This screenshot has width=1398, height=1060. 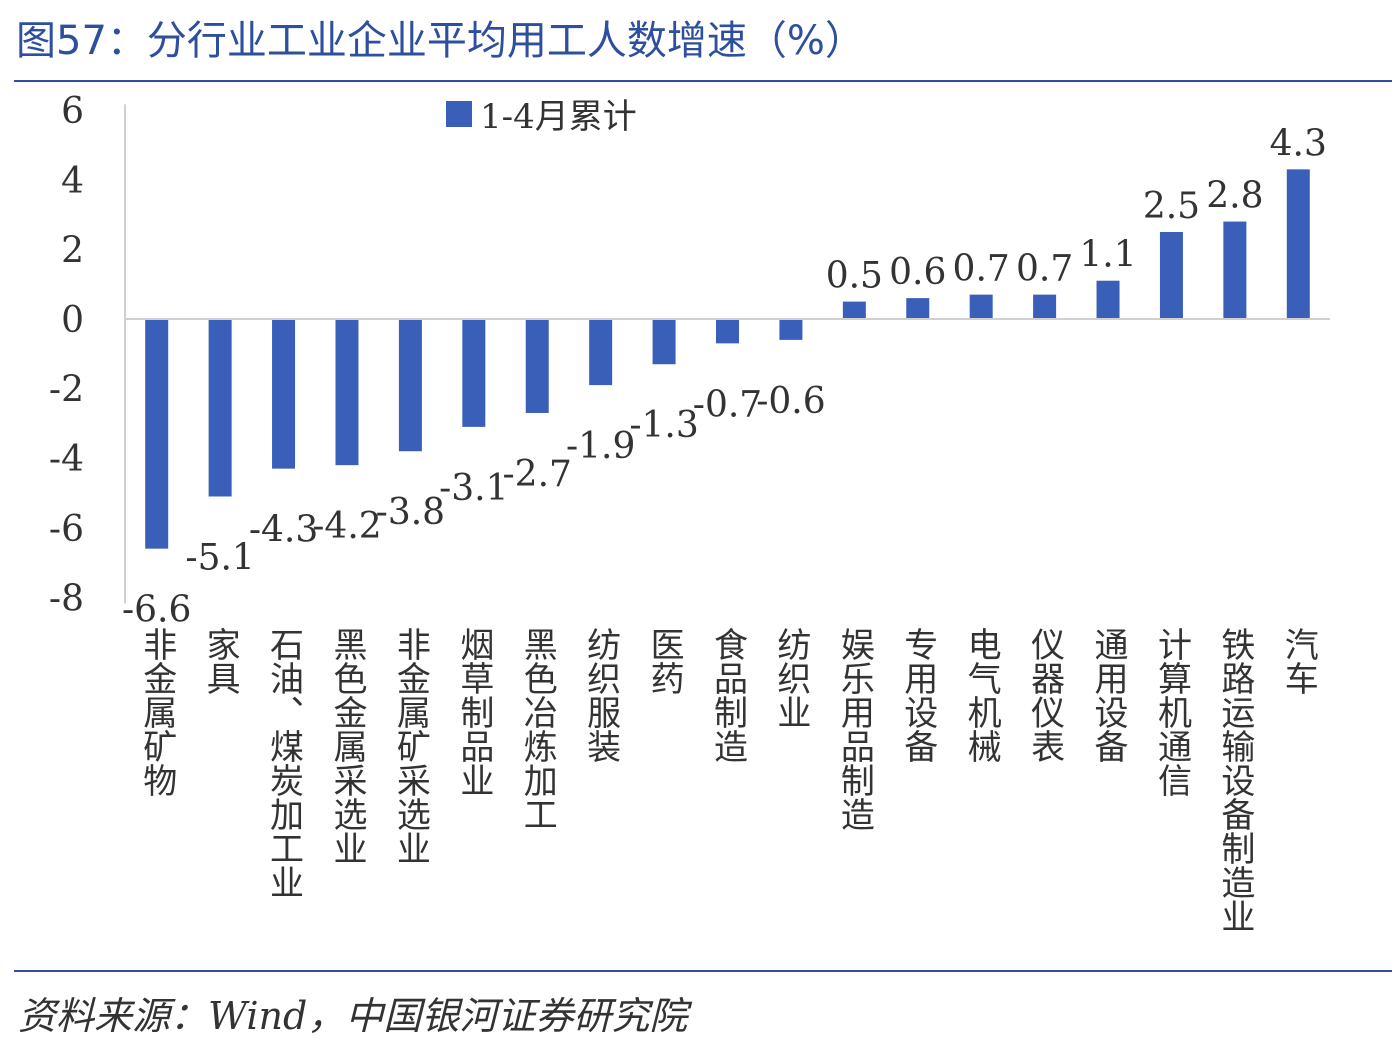 I want to click on category-label: 医药, so click(x=664, y=661).